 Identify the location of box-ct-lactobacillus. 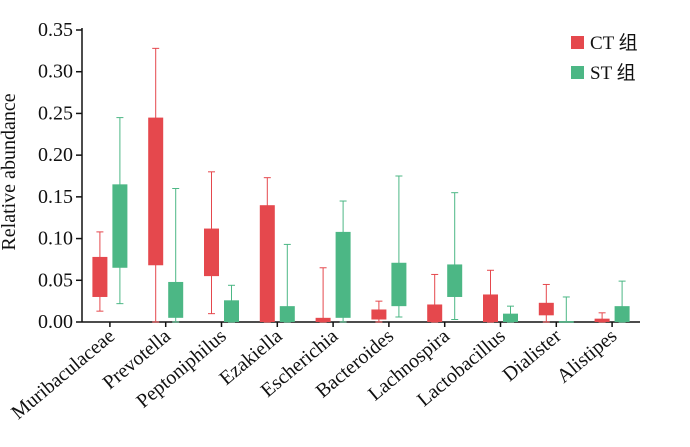
(490, 296).